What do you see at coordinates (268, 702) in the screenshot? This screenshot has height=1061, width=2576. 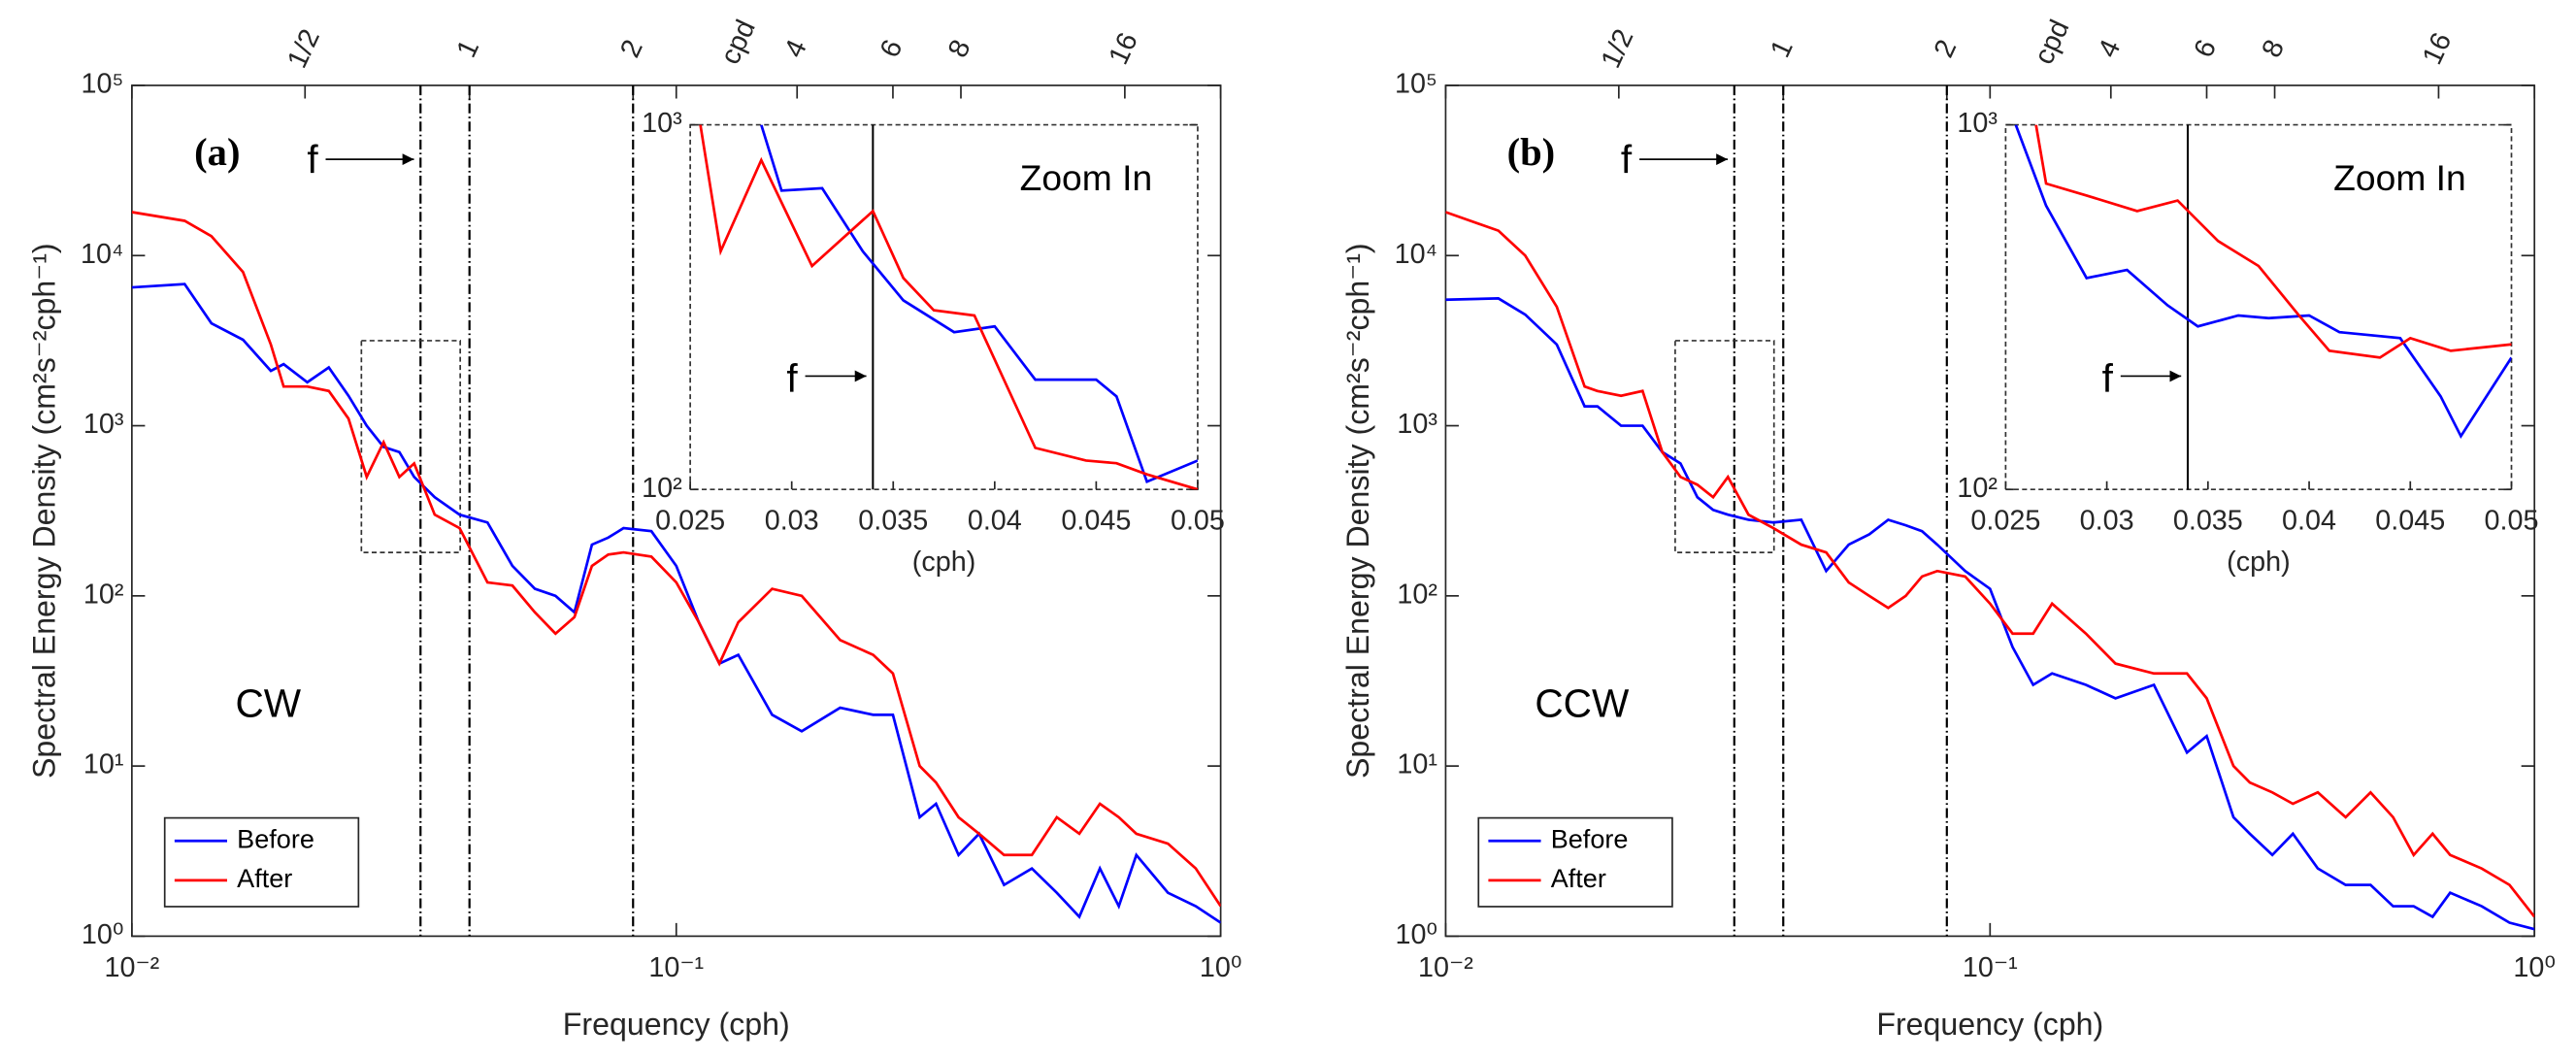 I see `annotation: CW` at bounding box center [268, 702].